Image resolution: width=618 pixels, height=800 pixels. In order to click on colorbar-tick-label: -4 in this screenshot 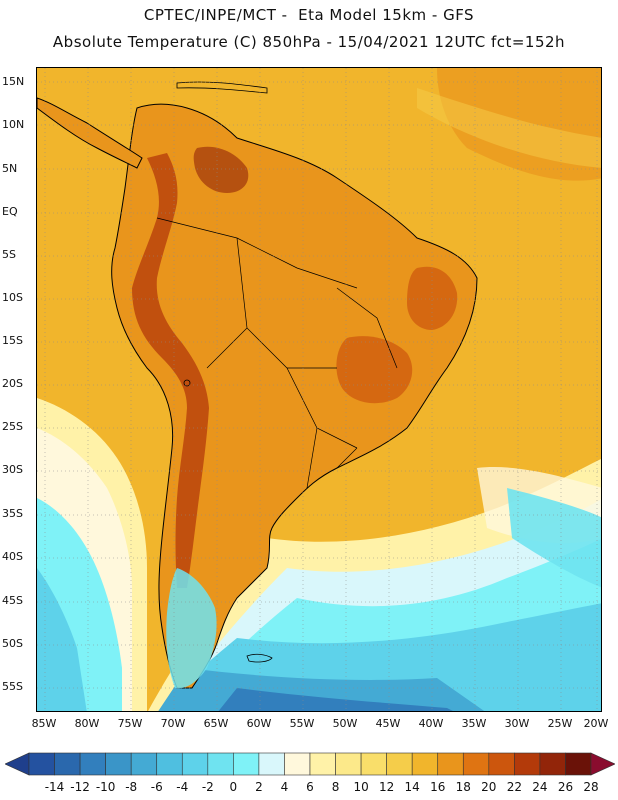, I will do `click(182, 787)`.